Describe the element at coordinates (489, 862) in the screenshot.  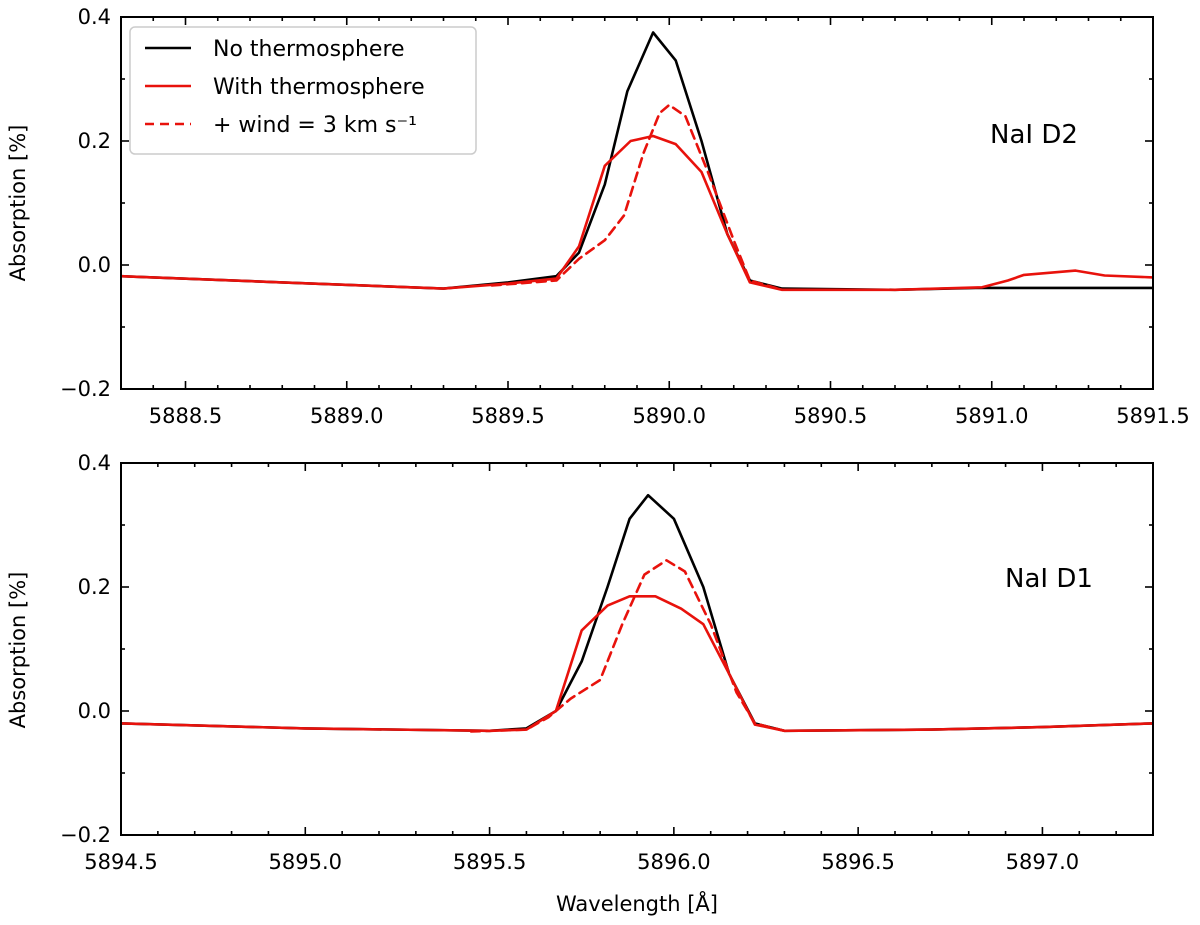
I see `x-tick-label: 5895.5` at that location.